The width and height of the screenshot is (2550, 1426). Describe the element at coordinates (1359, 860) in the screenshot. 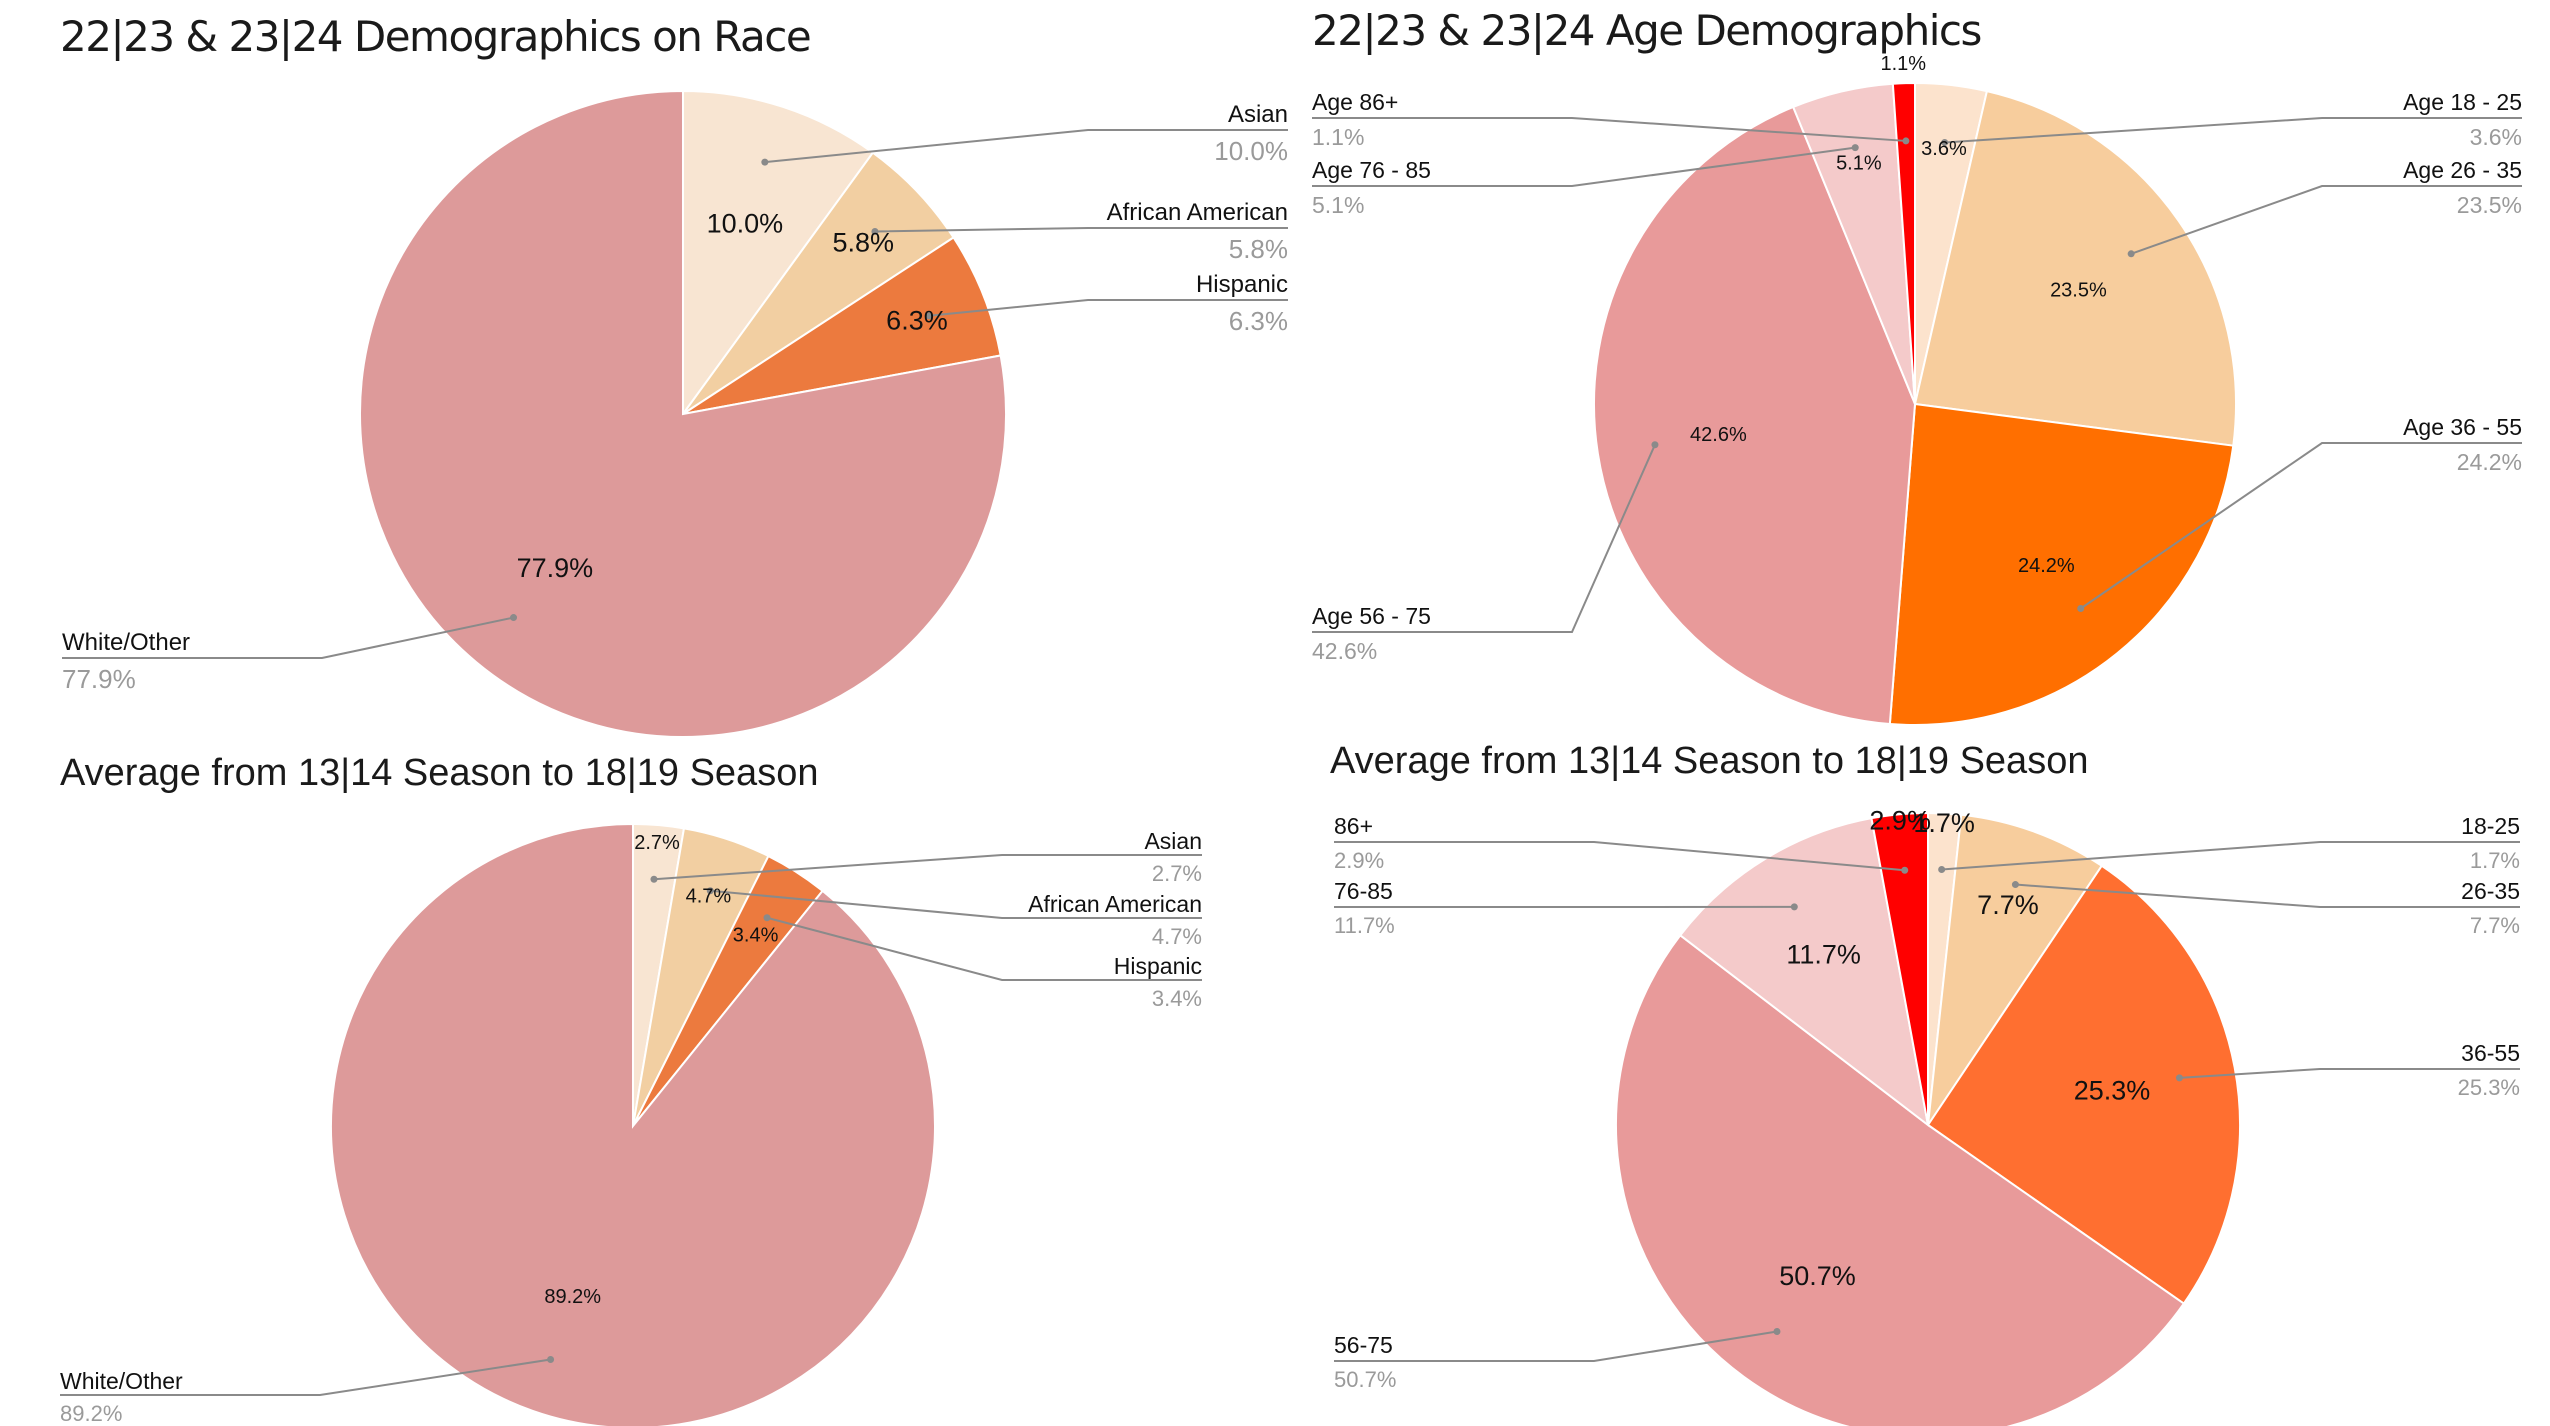

I see `legend-percent-86: 2.9%` at that location.